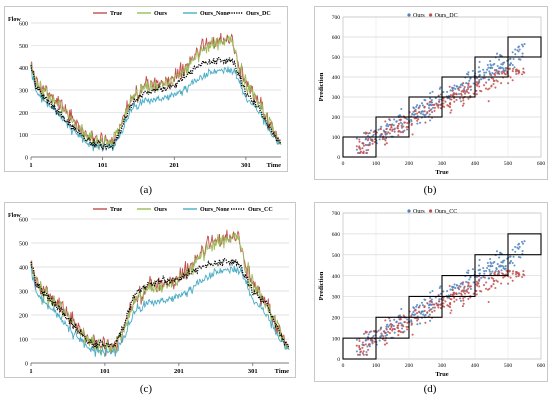 The height and width of the screenshot is (402, 550). Describe the element at coordinates (441, 374) in the screenshot. I see `x-axis-label: True` at that location.